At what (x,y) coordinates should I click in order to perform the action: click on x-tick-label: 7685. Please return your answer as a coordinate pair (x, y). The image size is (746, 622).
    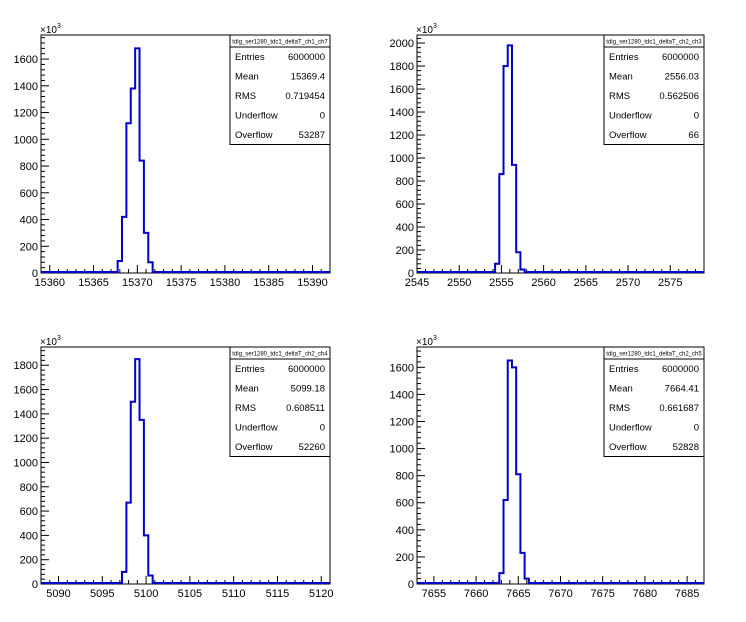
    Looking at the image, I should click on (687, 594).